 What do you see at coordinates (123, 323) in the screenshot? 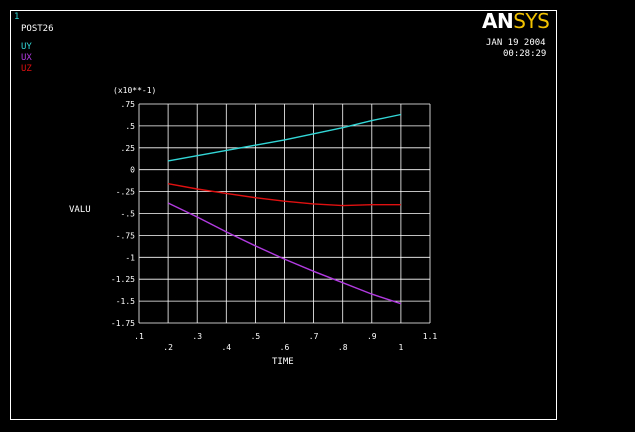
I see `y-tick-label: -1.75` at bounding box center [123, 323].